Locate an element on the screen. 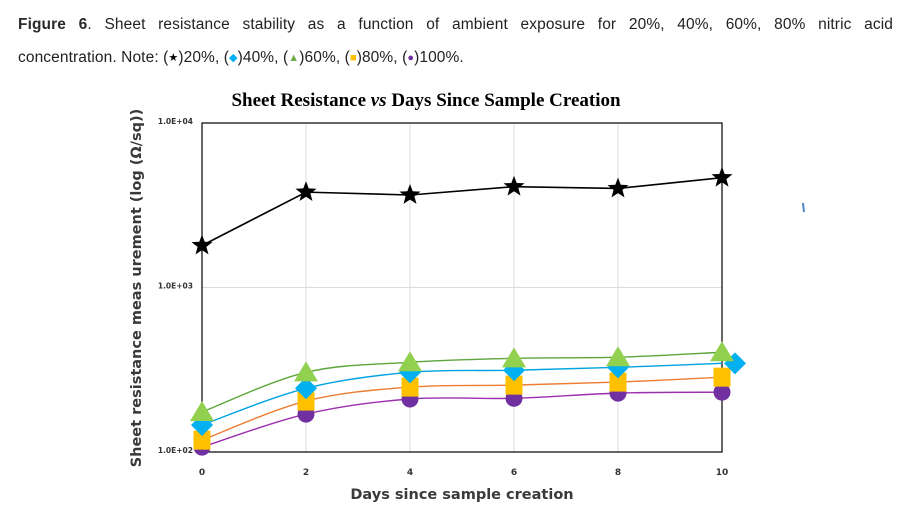 This screenshot has height=514, width=907. caption-legend-text: )20%, ( is located at coordinates (204, 57).